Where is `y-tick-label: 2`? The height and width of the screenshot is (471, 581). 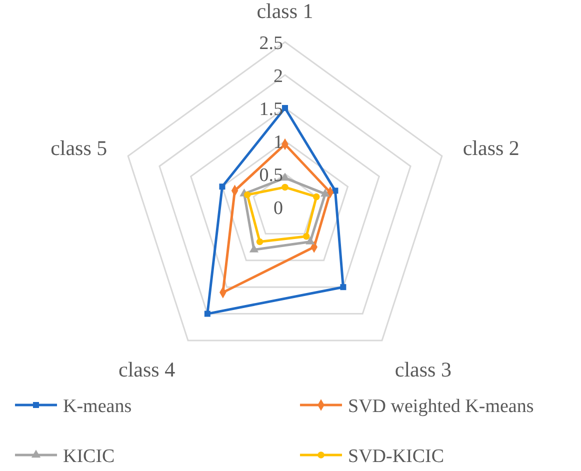
y-tick-label: 2 is located at coordinates (278, 76).